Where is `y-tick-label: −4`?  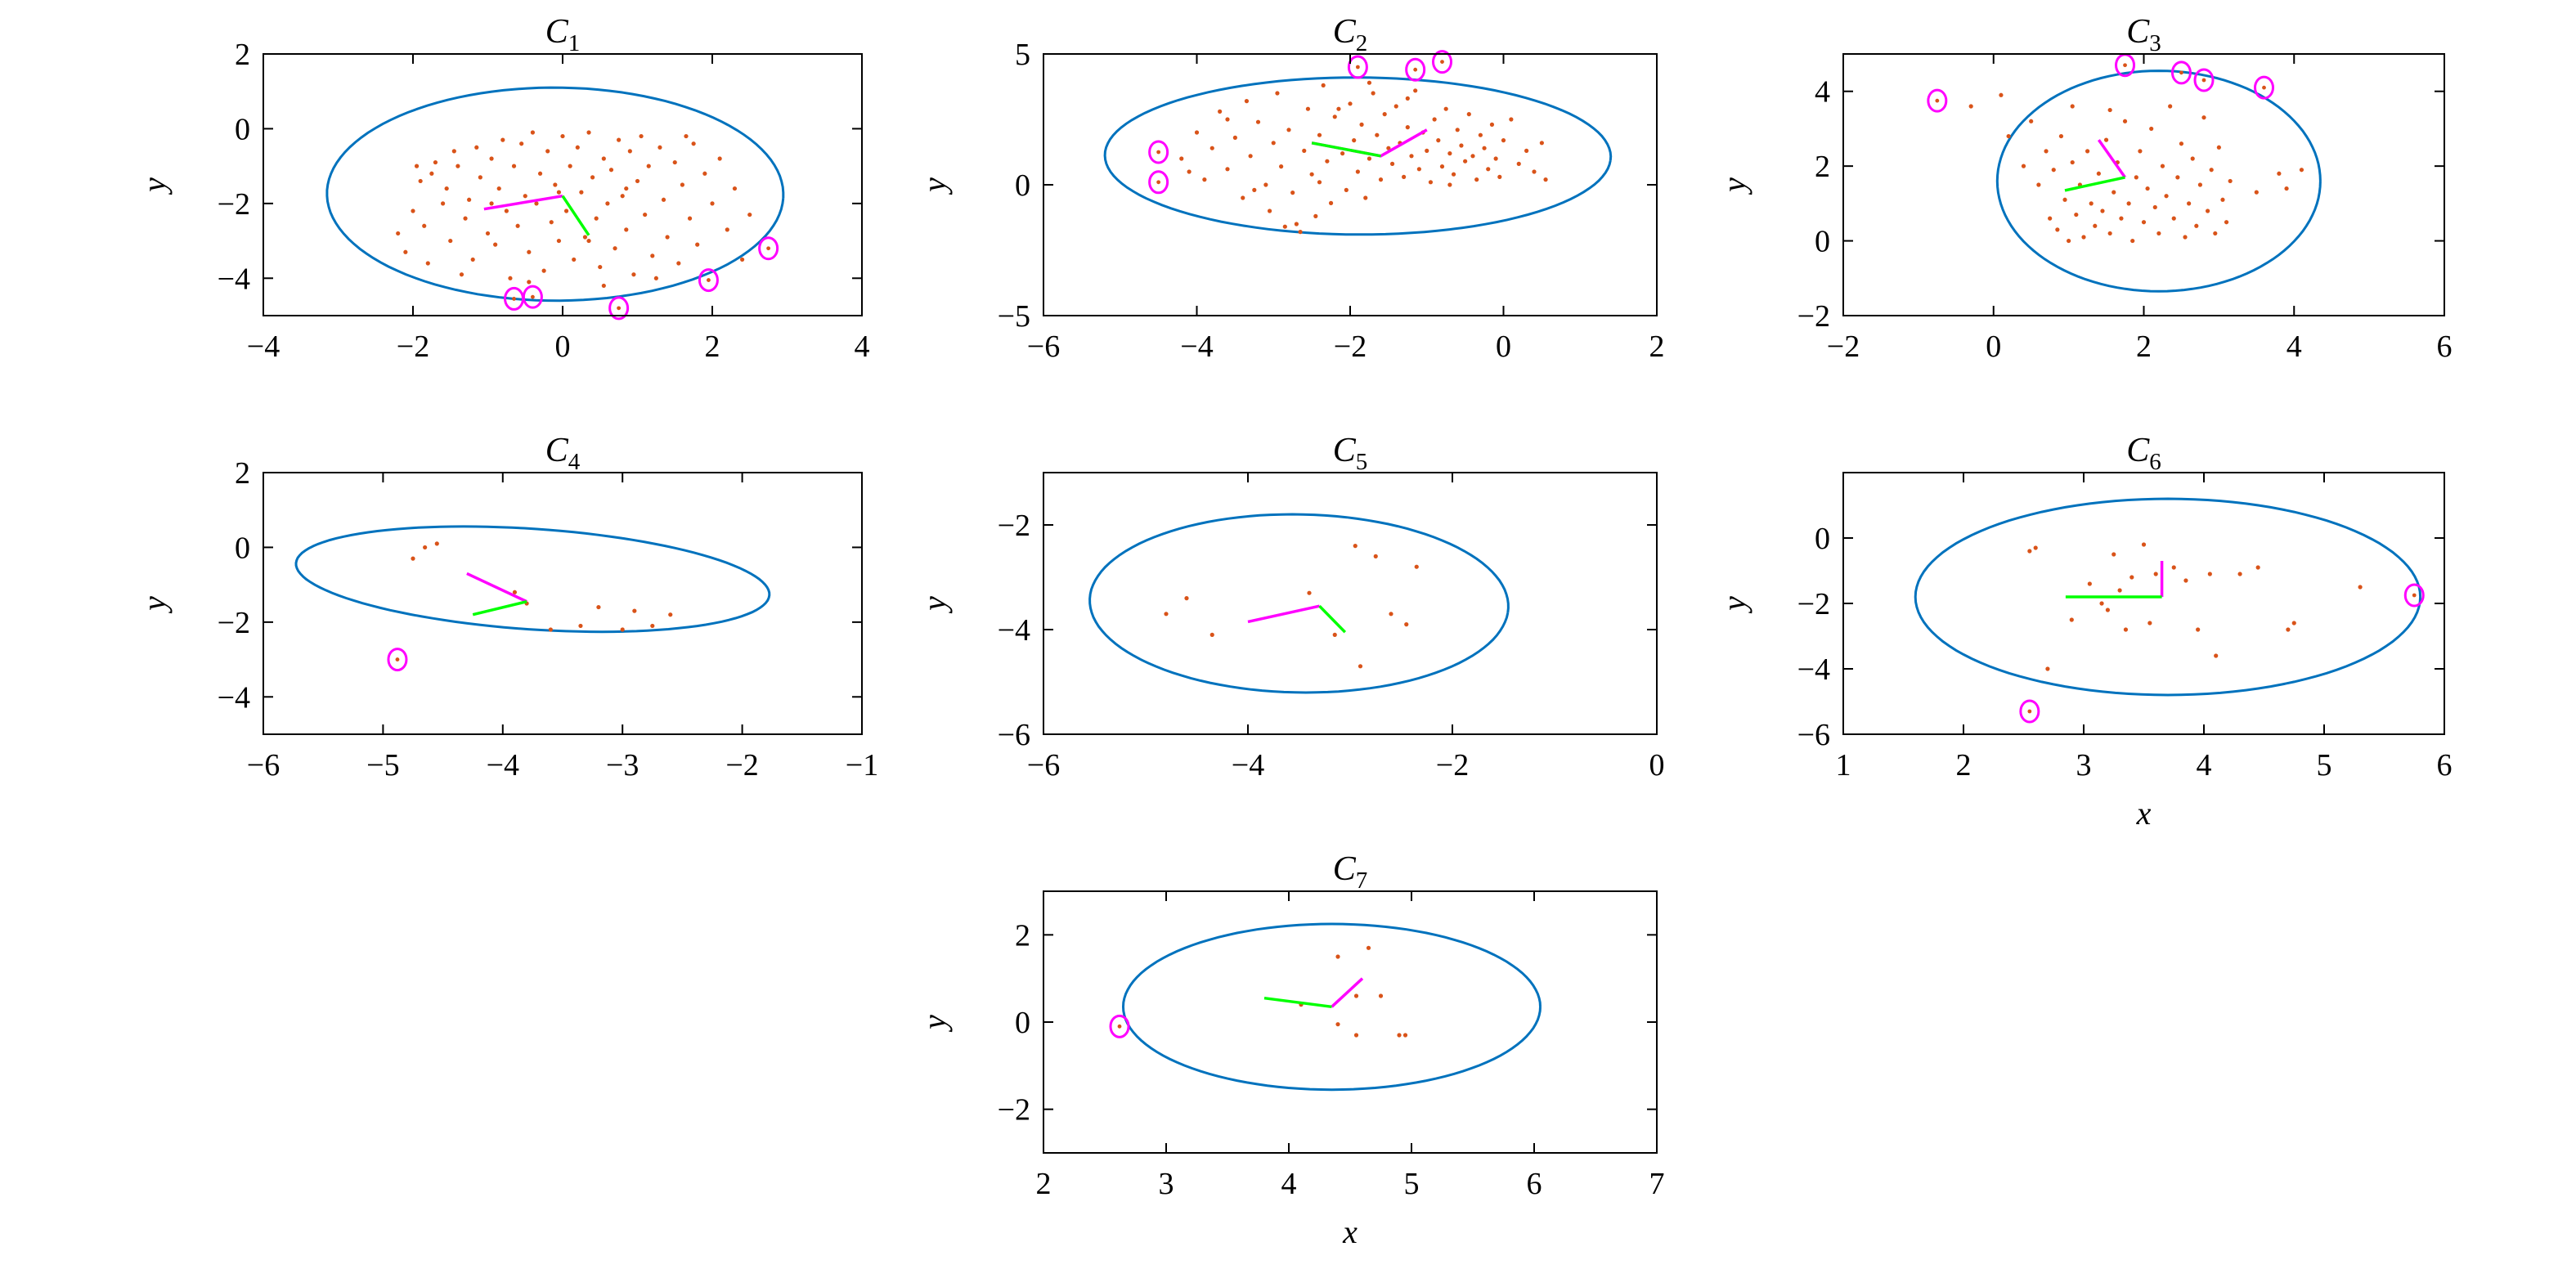 y-tick-label: −4 is located at coordinates (1813, 669).